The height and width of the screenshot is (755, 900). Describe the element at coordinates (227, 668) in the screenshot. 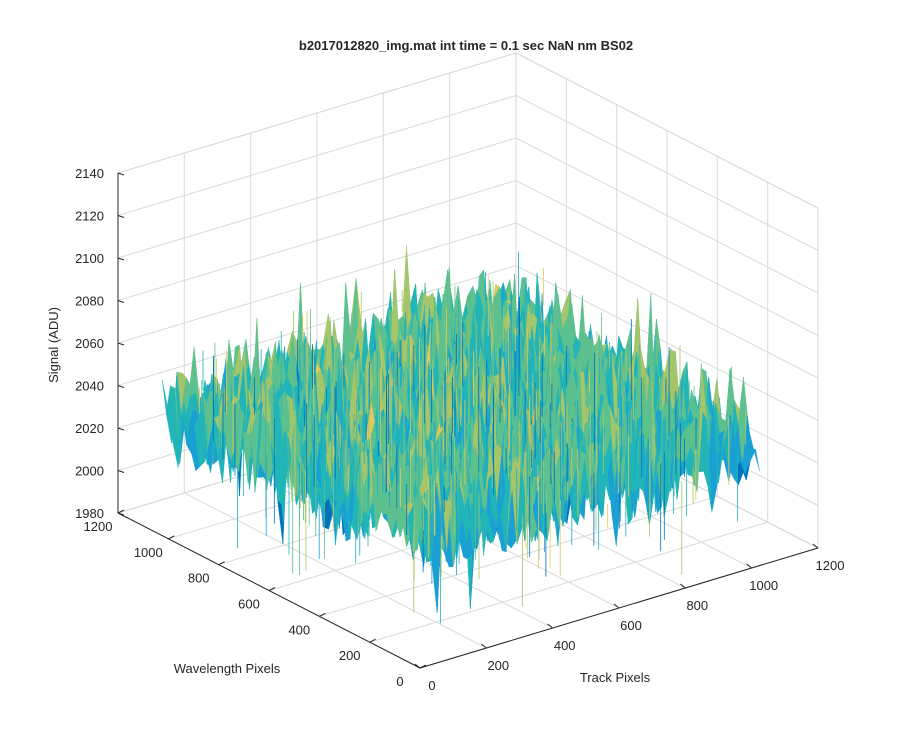

I see `y-axis-label: Wavelength Pixels` at that location.